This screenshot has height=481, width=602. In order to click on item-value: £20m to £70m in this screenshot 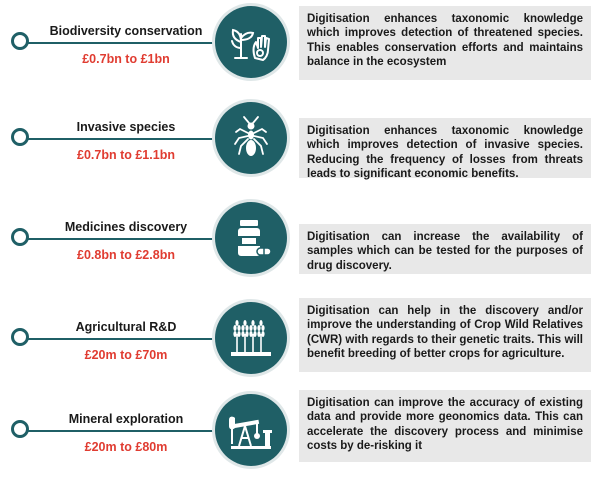, I will do `click(126, 355)`.